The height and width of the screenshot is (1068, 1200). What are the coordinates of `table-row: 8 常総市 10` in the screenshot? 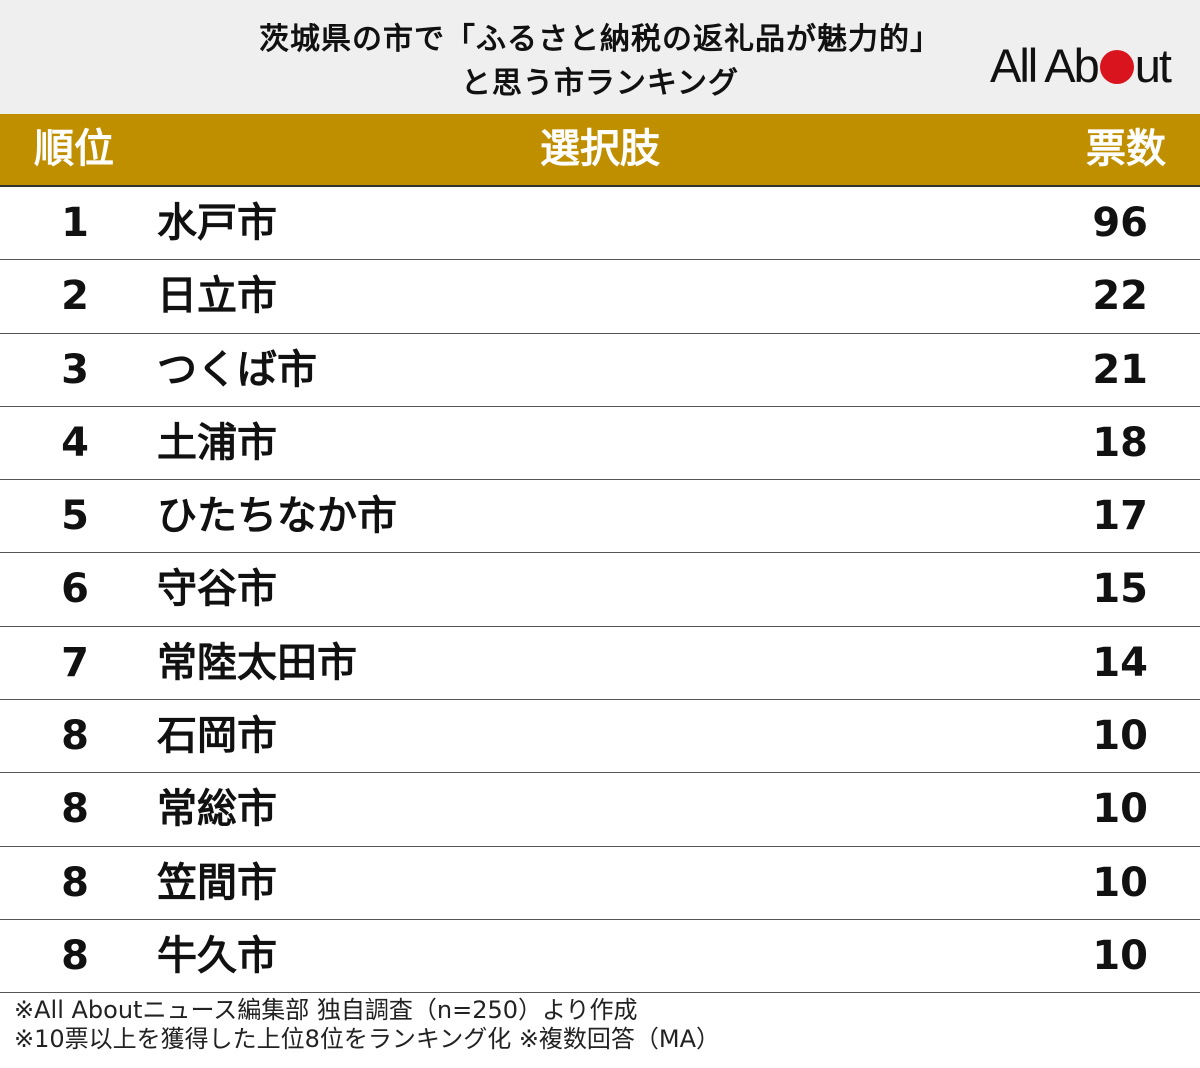 It's located at (600, 810).